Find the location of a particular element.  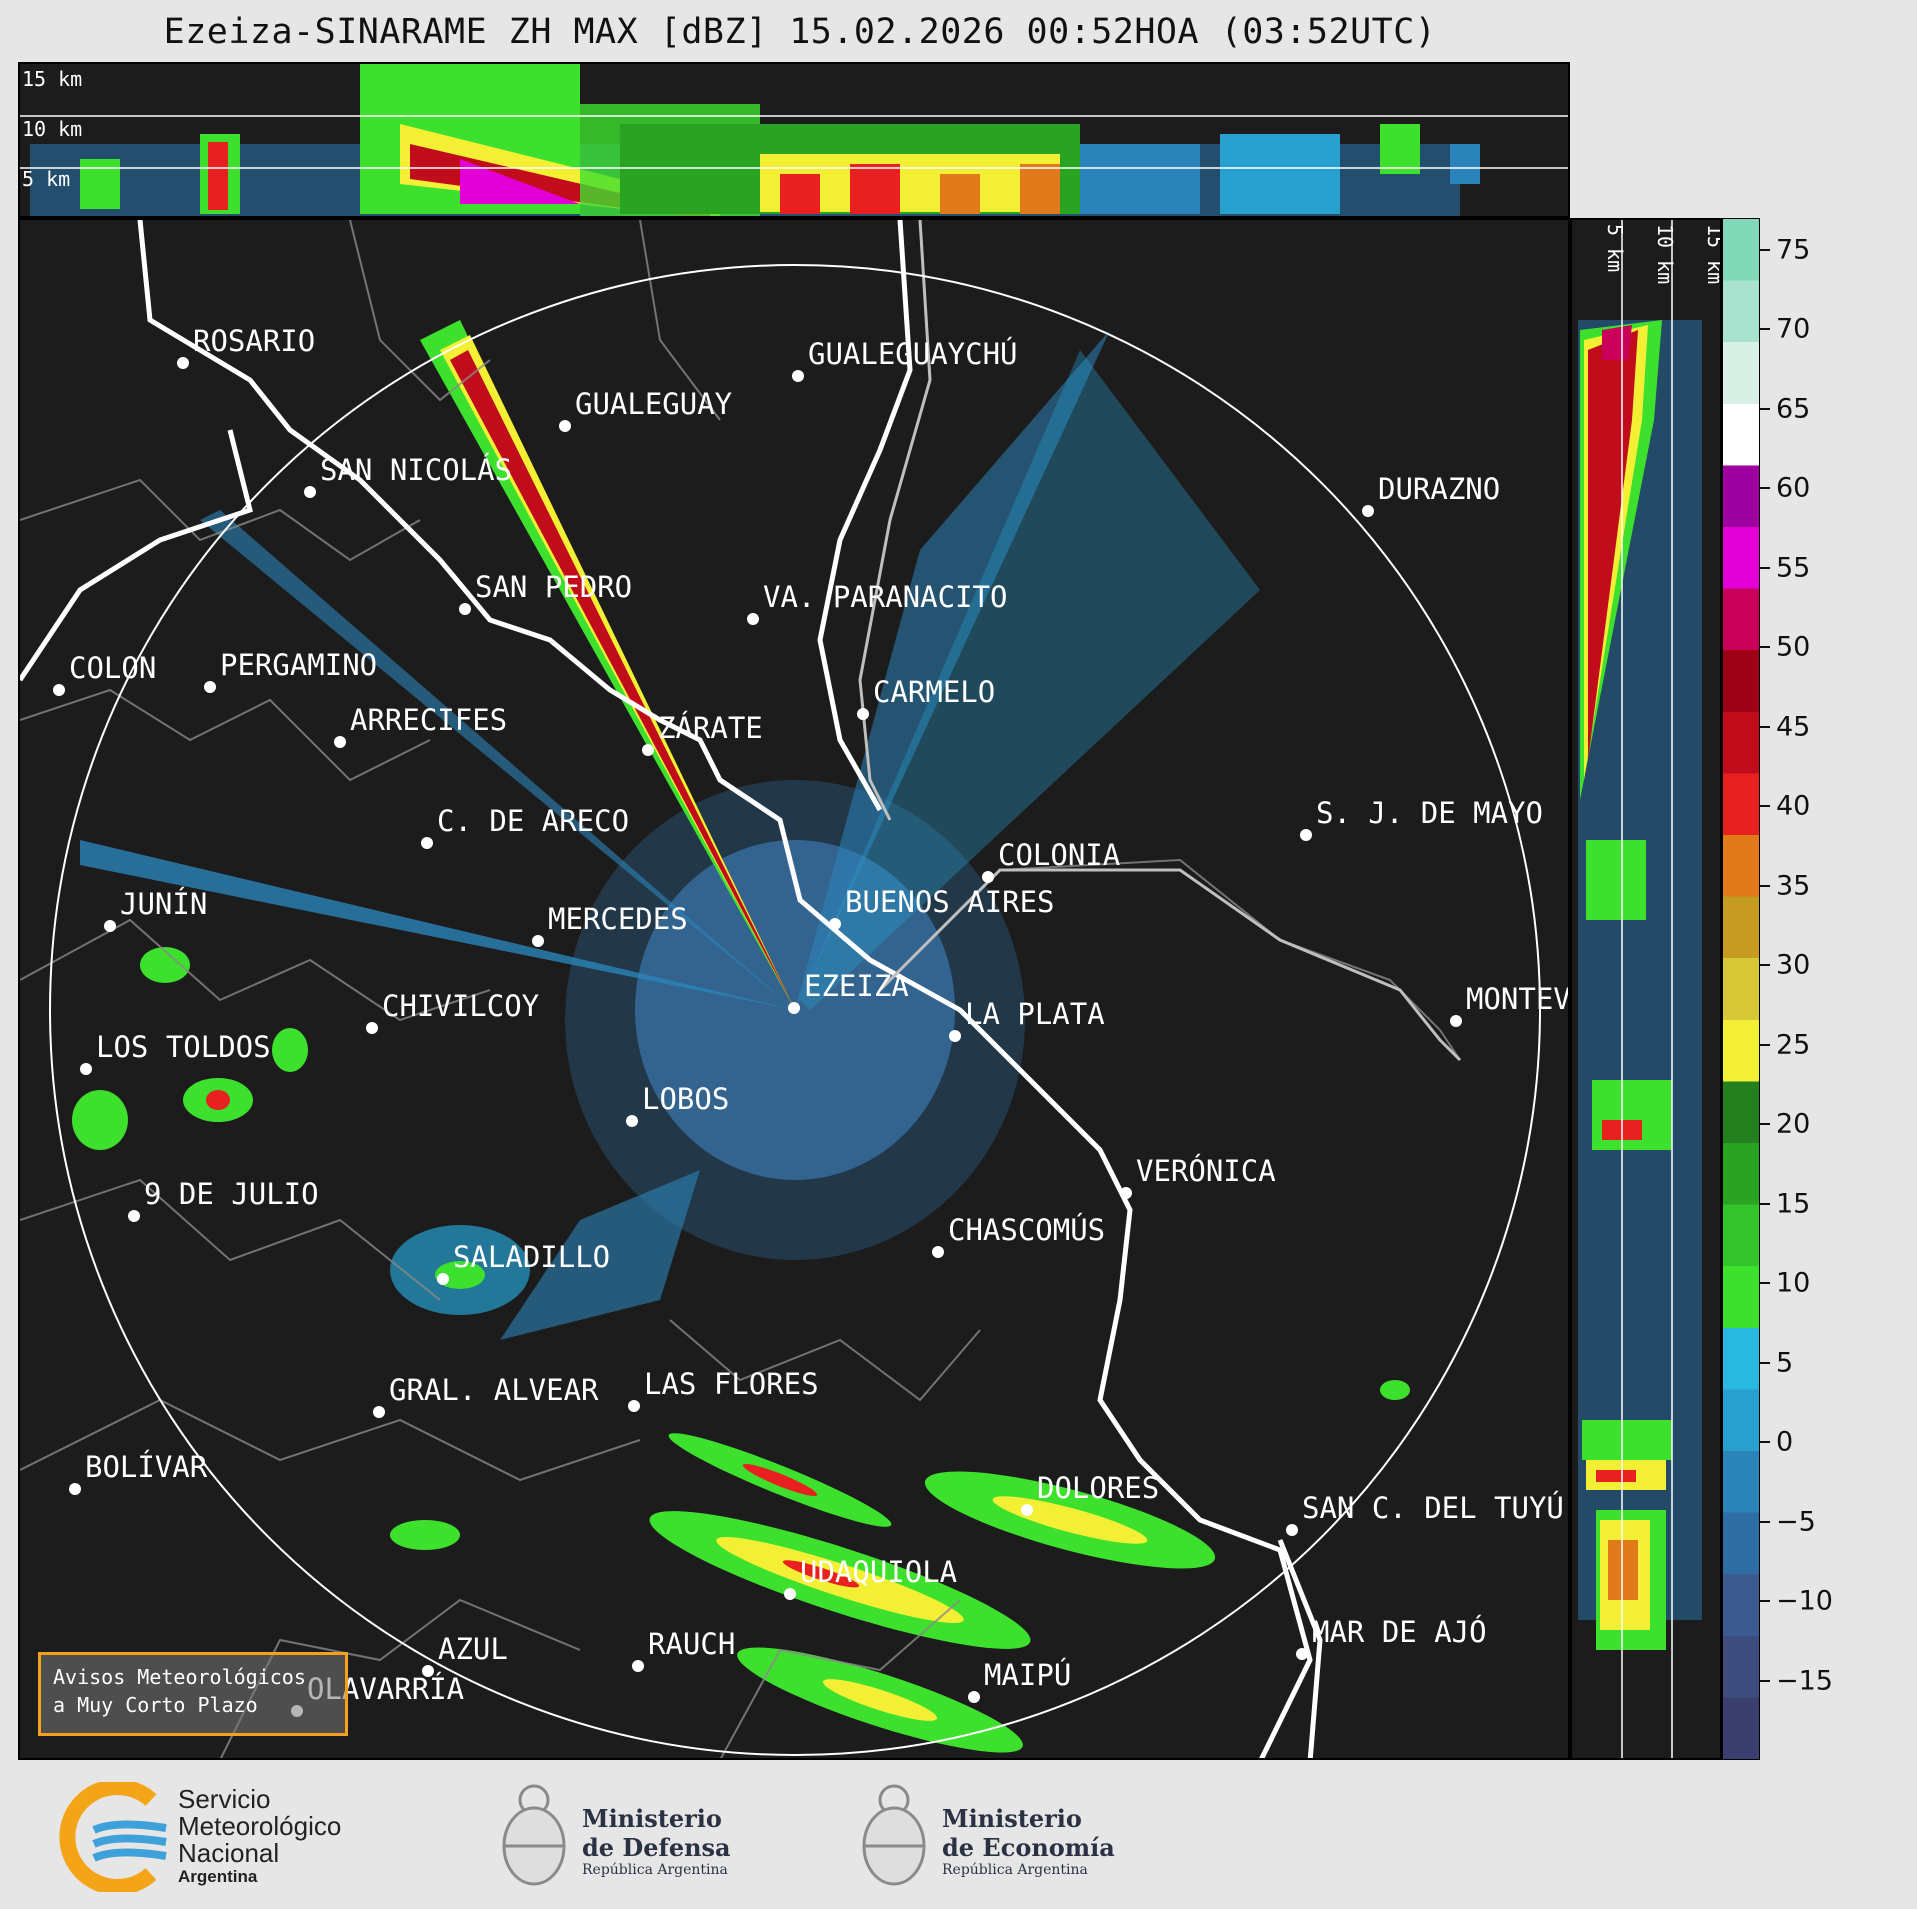

defensa-line-2: de Defensa is located at coordinates (656, 1847).